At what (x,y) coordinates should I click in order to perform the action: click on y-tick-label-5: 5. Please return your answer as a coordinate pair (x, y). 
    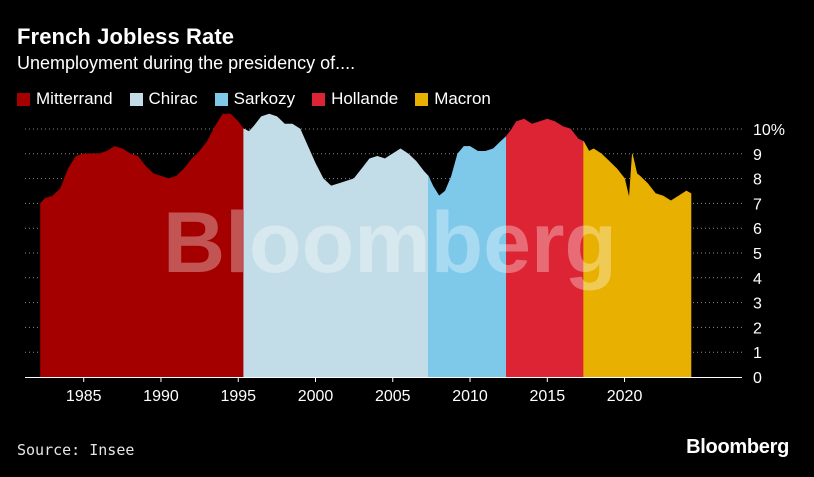
    Looking at the image, I should click on (757, 254).